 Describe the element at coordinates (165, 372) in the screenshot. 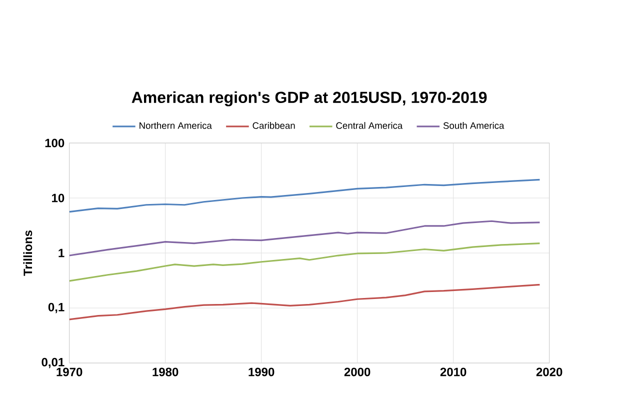

I see `x-tick-label: 1980` at that location.